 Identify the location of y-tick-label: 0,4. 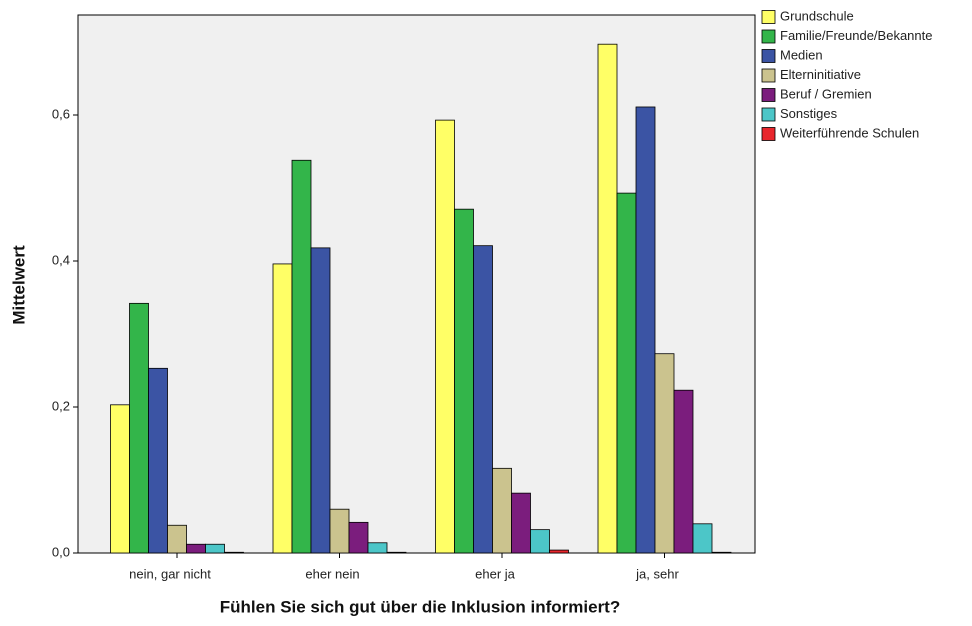
(61, 259).